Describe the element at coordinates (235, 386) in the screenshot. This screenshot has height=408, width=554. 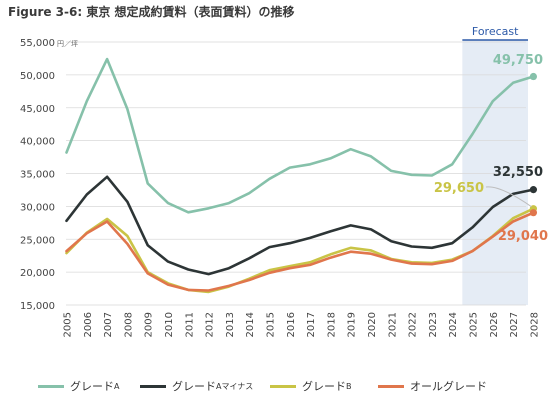
I see `legend-label-sub: Aマイナス` at that location.